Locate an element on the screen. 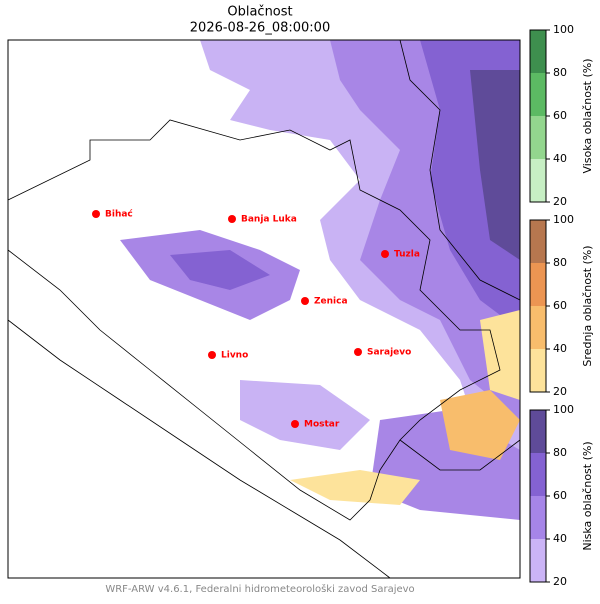 Image resolution: width=600 pixels, height=604 pixels. subtitle: 2026-08-26_08:00:00 is located at coordinates (260, 28).